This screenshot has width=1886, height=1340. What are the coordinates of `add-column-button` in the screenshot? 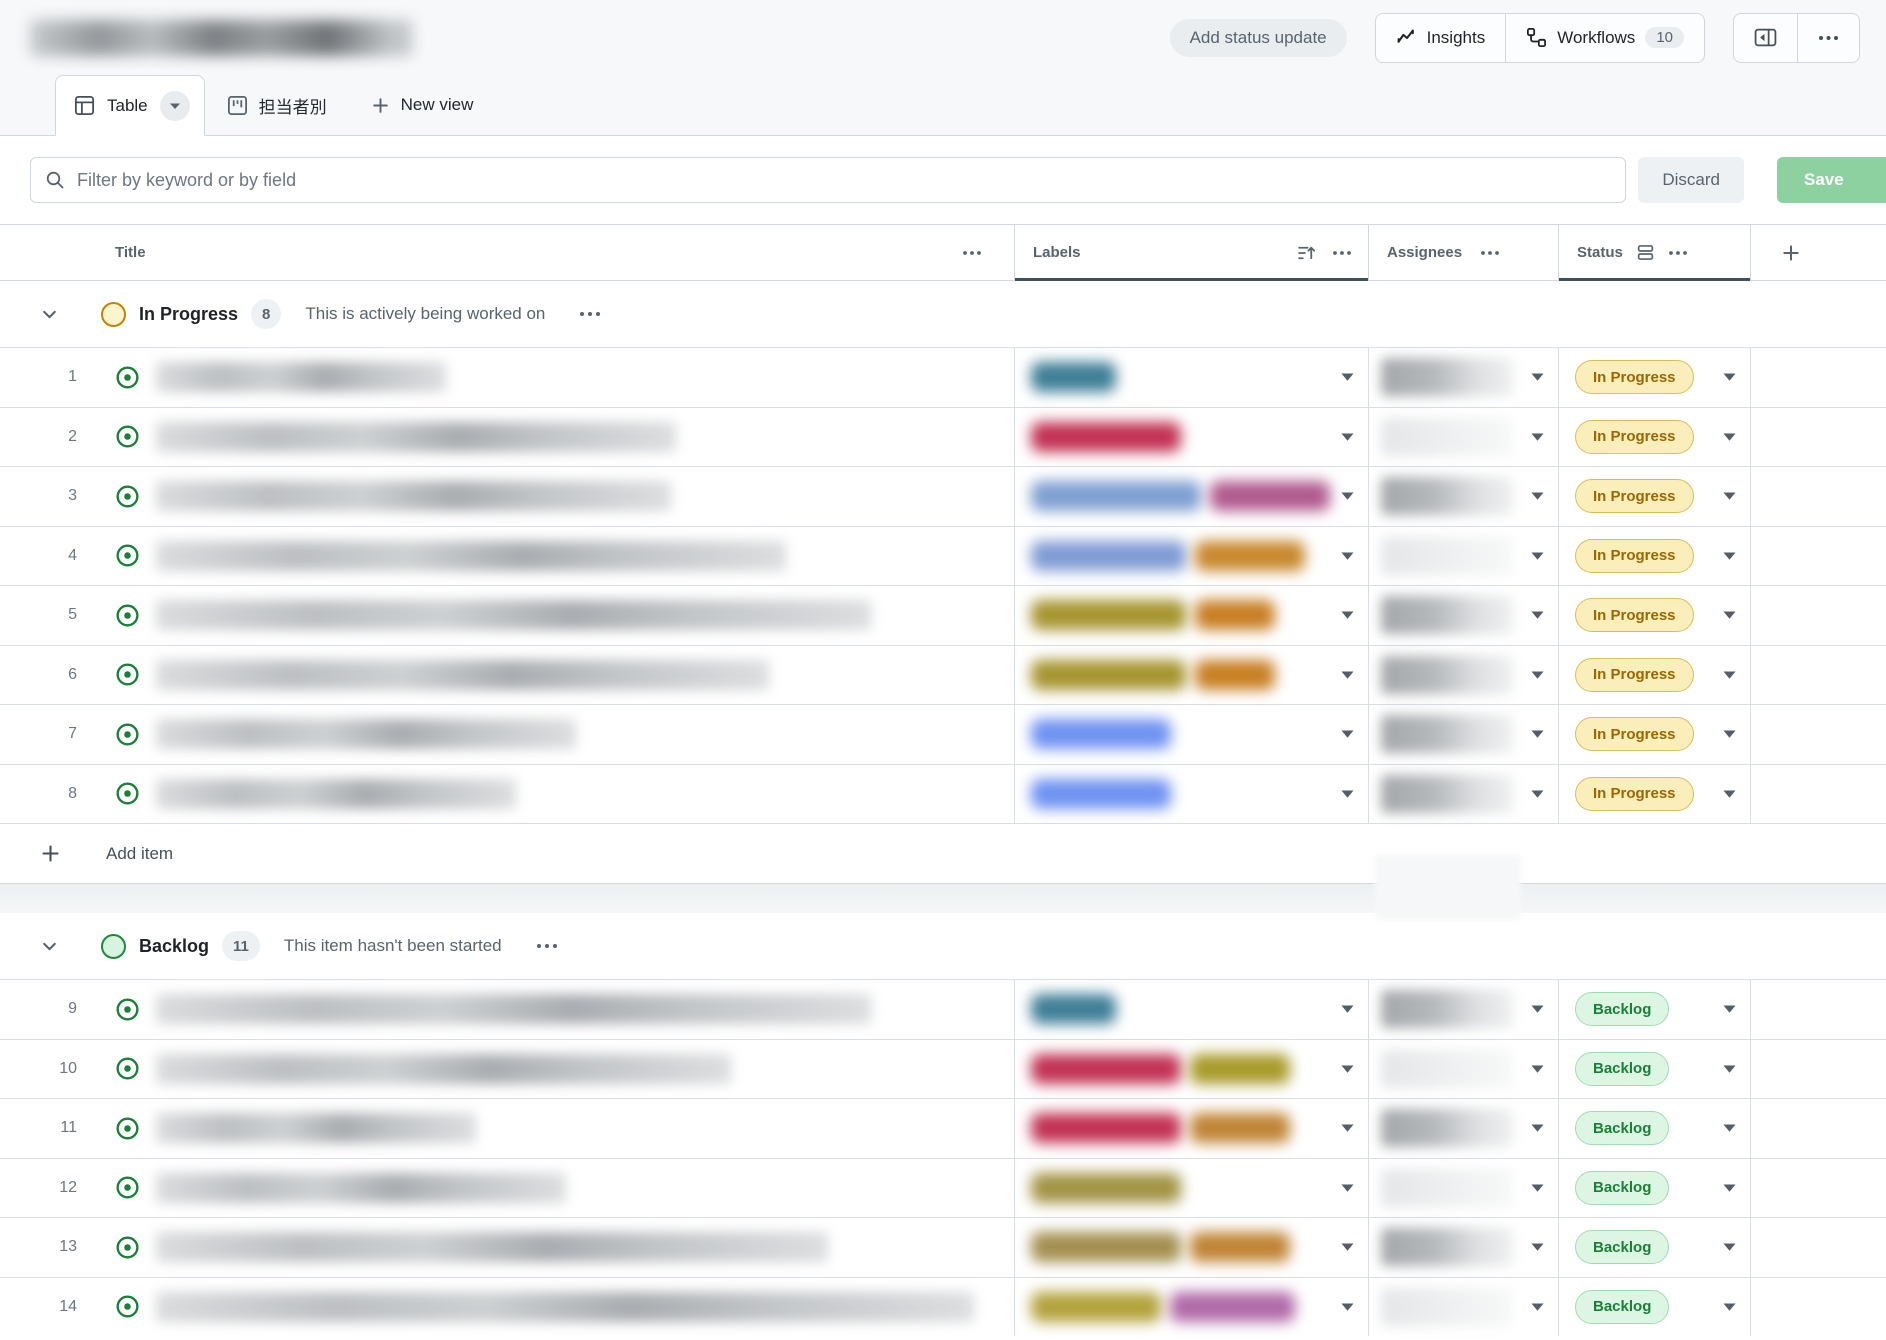 It's located at (1818, 252).